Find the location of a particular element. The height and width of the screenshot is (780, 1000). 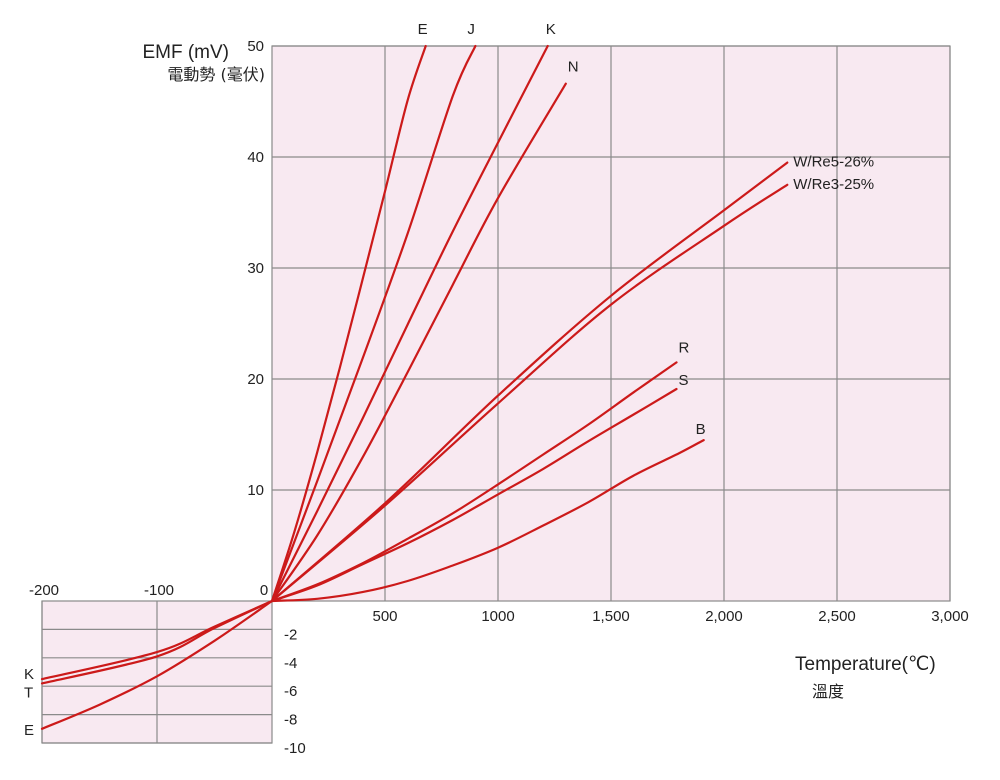

x-tick-label: 500 is located at coordinates (384, 616).